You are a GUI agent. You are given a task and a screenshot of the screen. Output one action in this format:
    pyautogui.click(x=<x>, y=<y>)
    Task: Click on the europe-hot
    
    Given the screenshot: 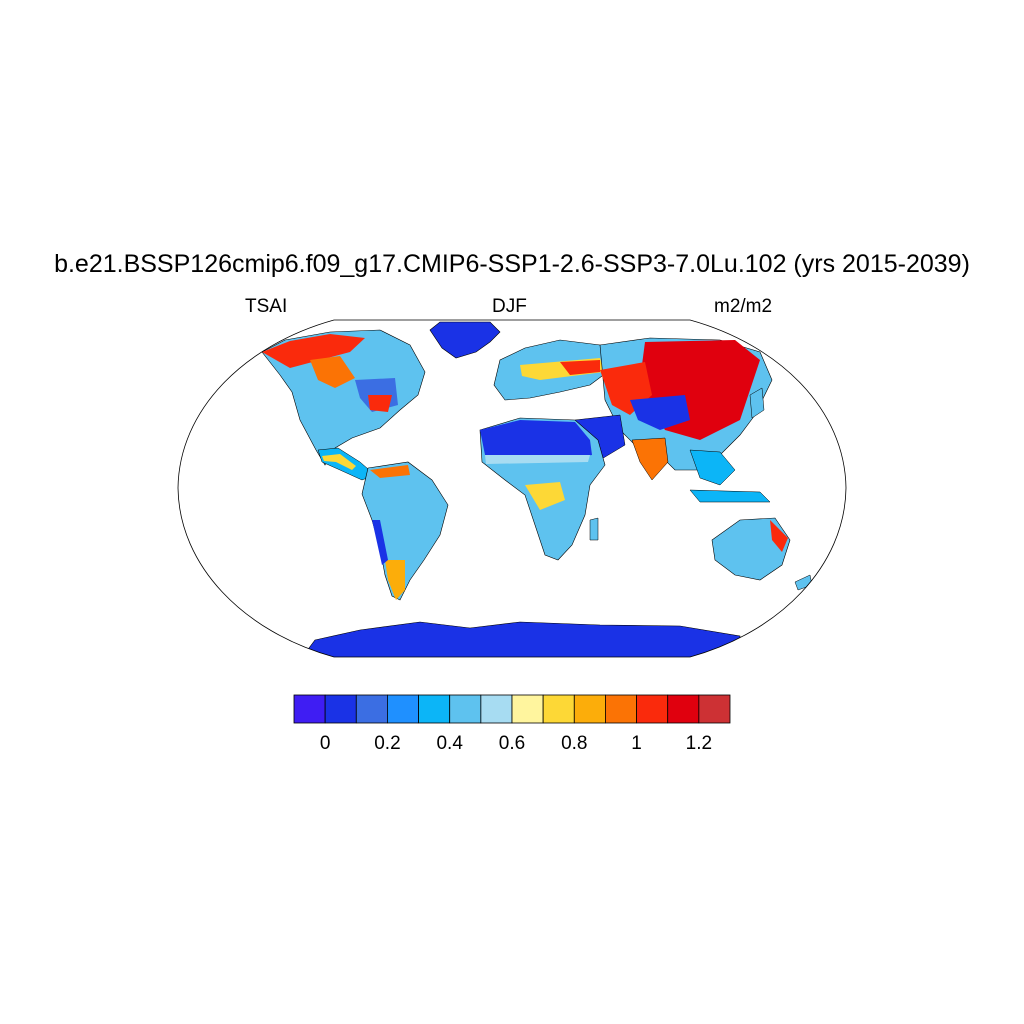 What is the action you would take?
    pyautogui.click(x=580, y=367)
    